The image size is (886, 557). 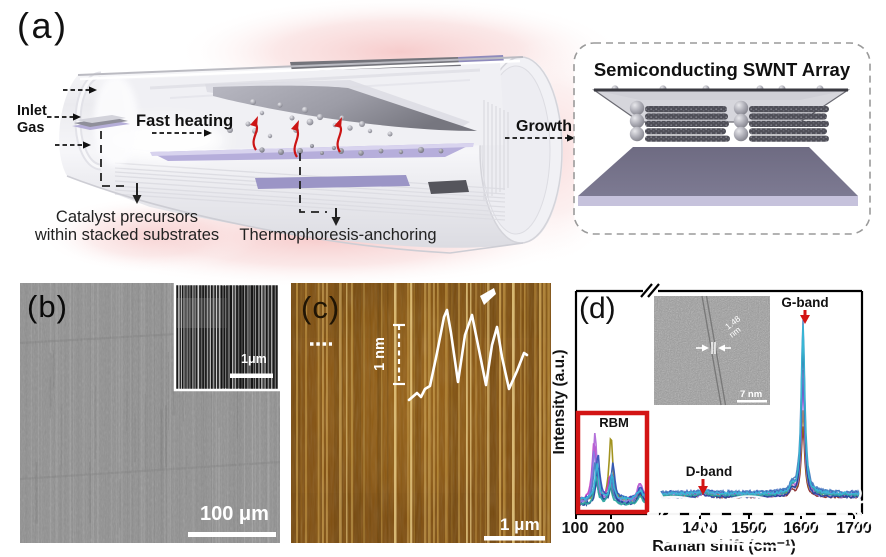 What do you see at coordinates (597, 308) in the screenshot?
I see `svg-text: (d)` at bounding box center [597, 308].